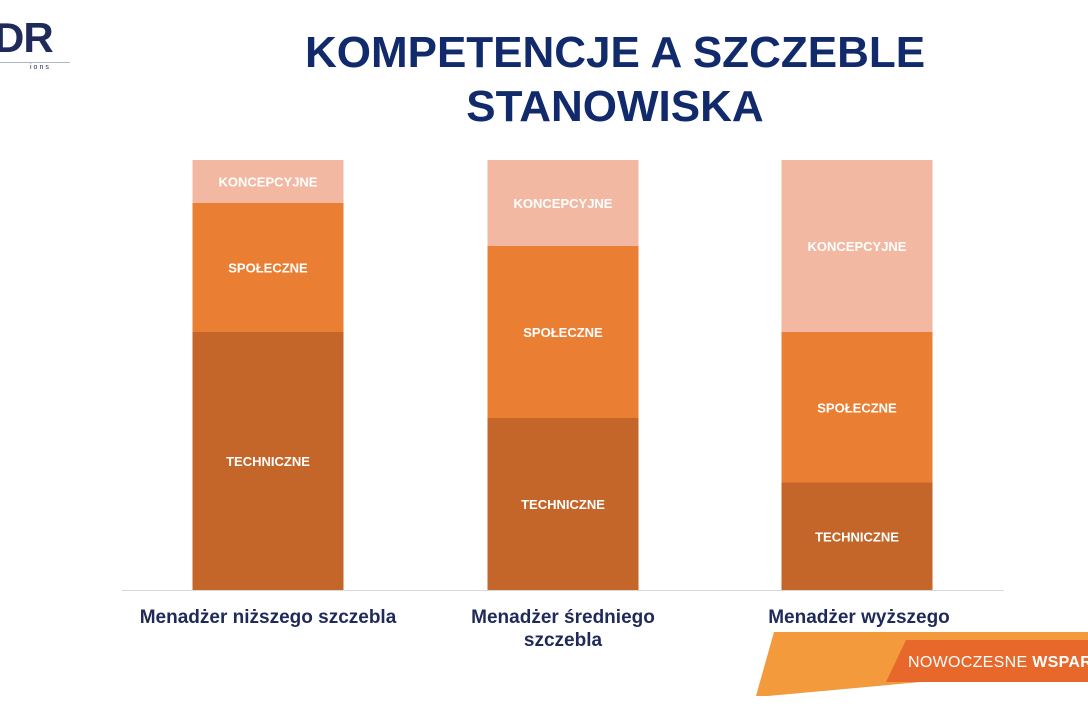 This screenshot has height=720, width=1088. Describe the element at coordinates (563, 629) in the screenshot. I see `category-label: Menadżer średniego szczebla` at that location.